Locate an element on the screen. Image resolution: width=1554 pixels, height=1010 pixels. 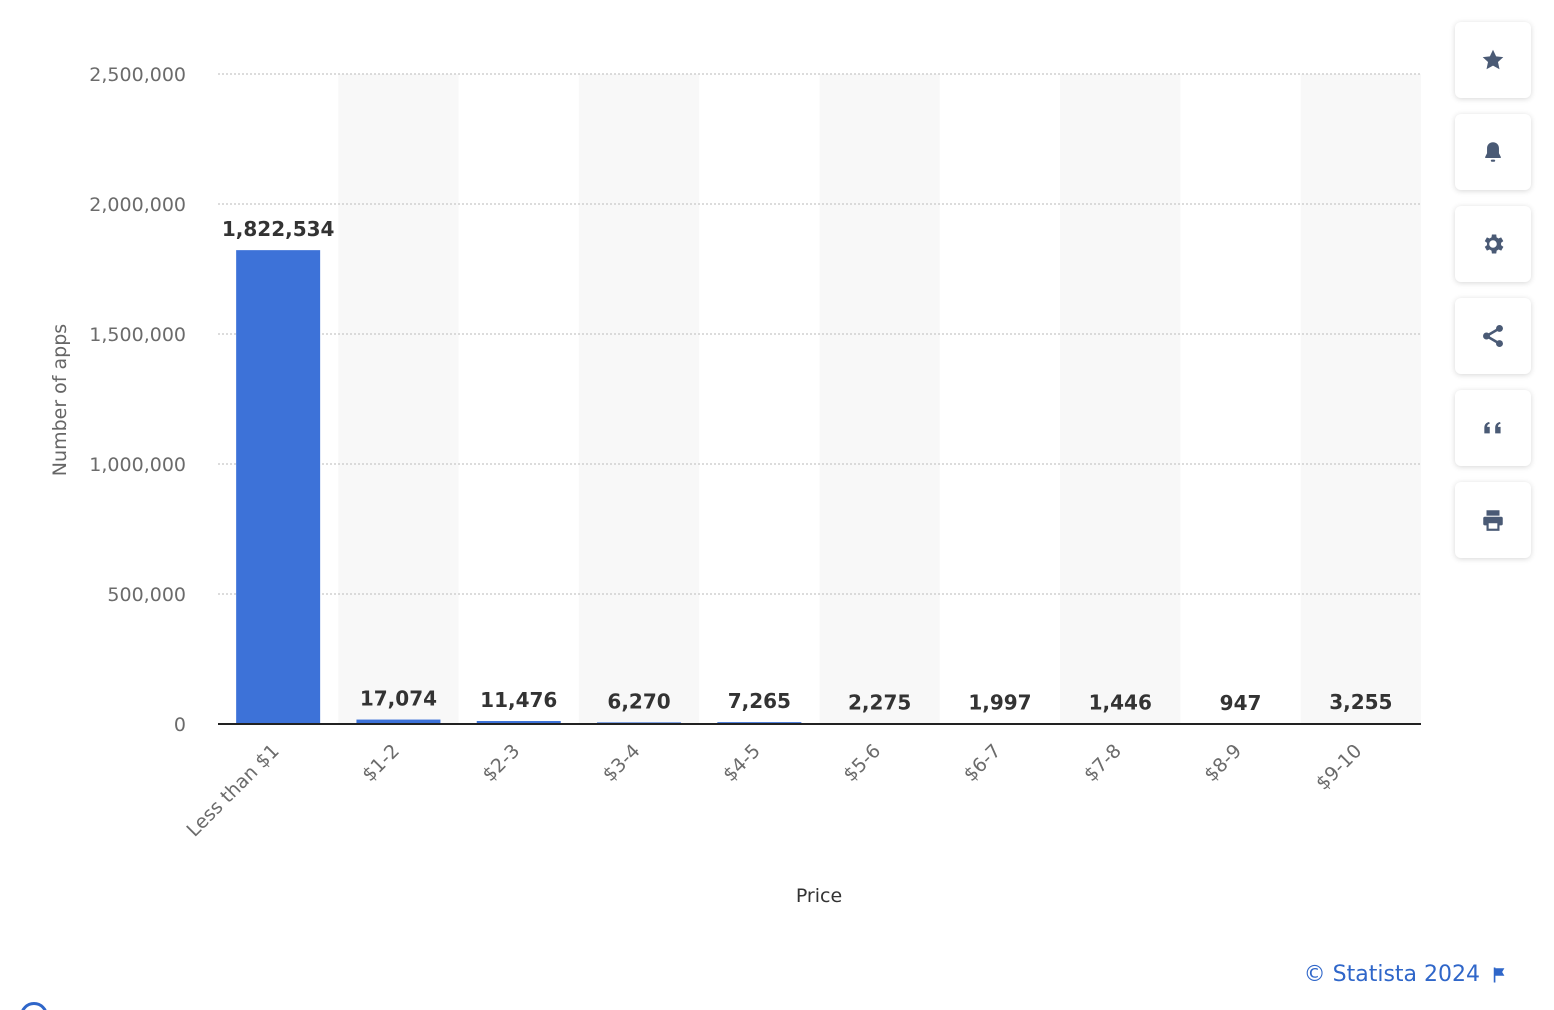
credit-text: © Statista 2024 is located at coordinates (1391, 974).